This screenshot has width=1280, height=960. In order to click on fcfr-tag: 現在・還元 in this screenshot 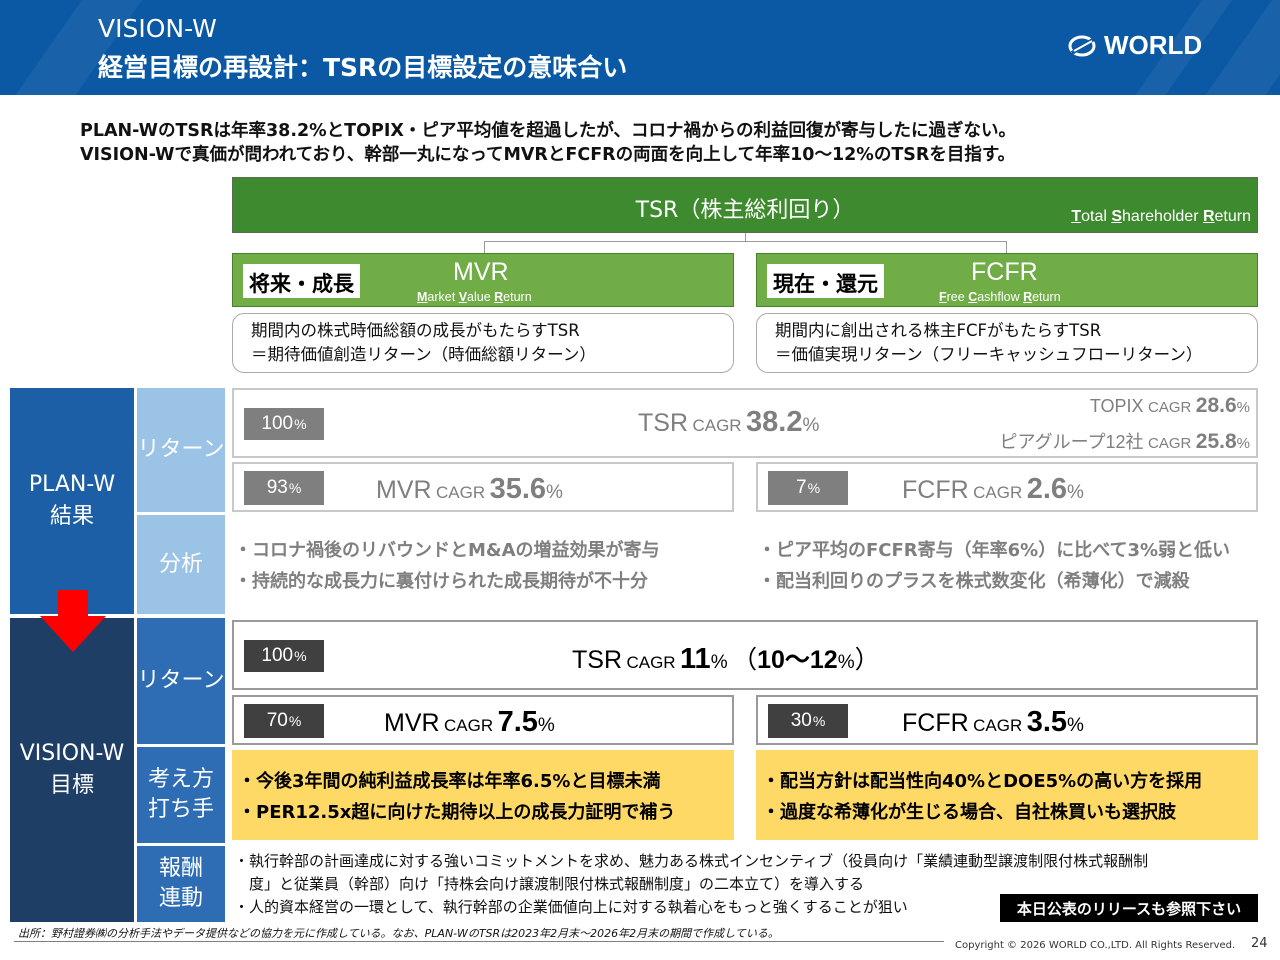, I will do `click(825, 281)`.